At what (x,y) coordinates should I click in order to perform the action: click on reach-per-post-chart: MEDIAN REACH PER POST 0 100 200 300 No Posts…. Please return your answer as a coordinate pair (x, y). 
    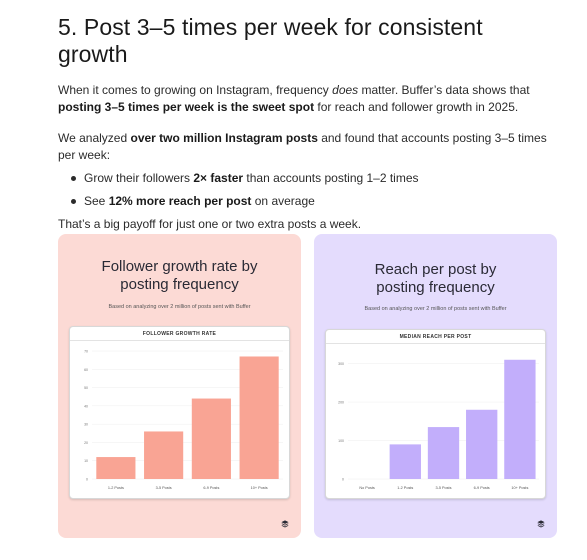
    Looking at the image, I should click on (435, 414).